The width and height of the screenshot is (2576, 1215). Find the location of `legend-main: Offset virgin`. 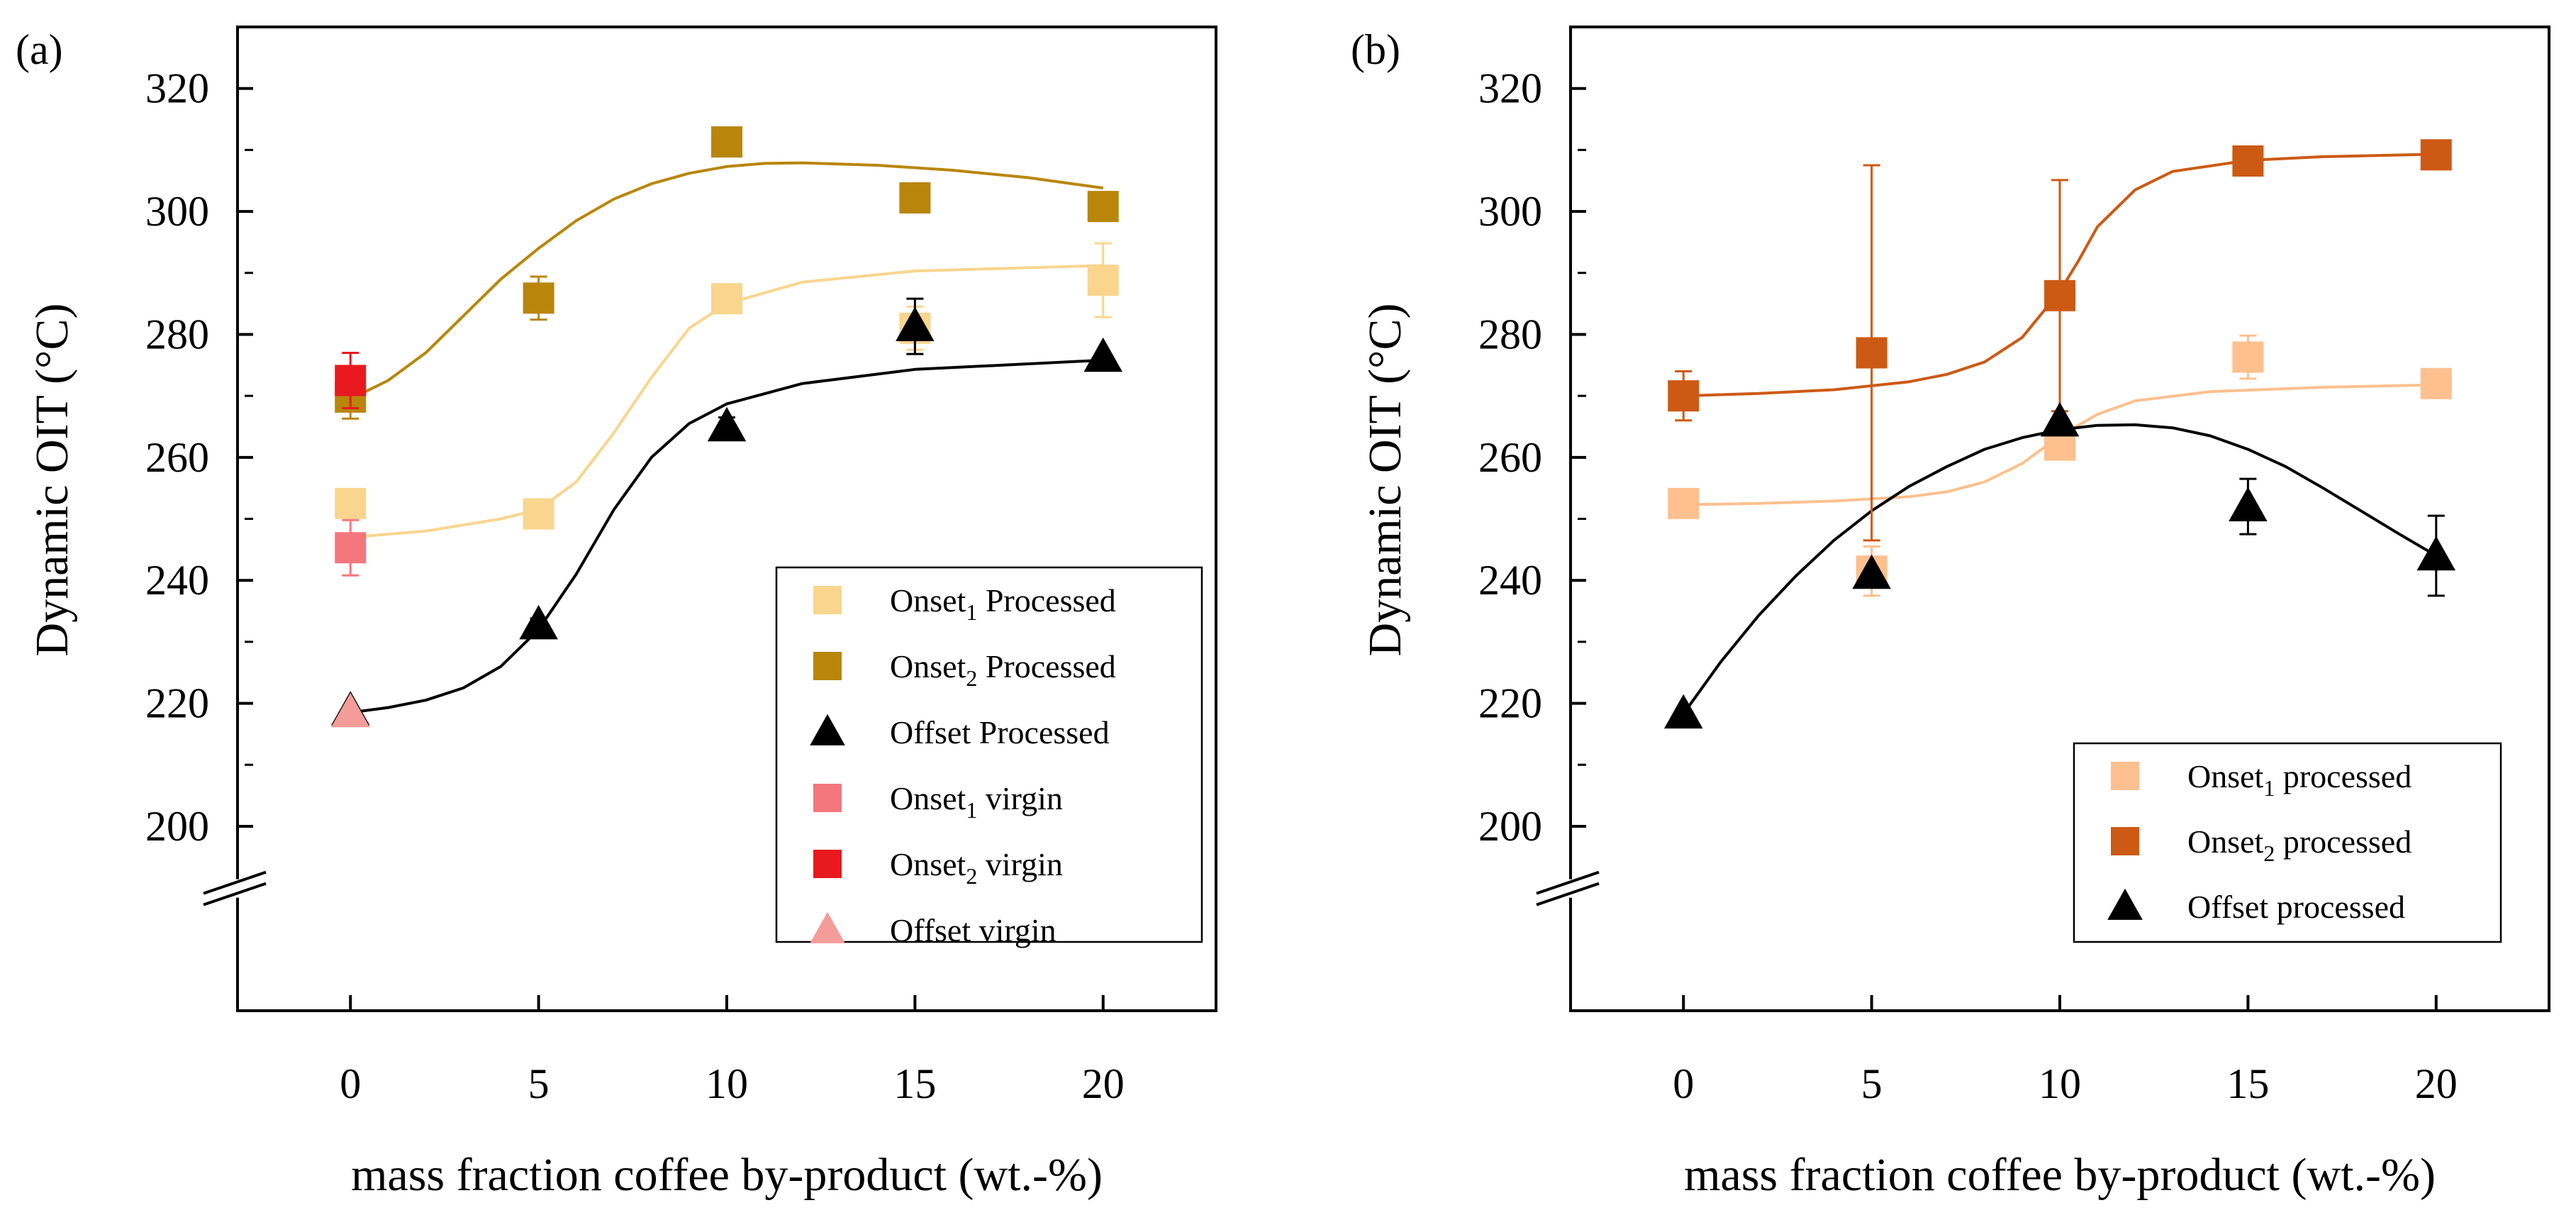

legend-main: Offset virgin is located at coordinates (973, 930).